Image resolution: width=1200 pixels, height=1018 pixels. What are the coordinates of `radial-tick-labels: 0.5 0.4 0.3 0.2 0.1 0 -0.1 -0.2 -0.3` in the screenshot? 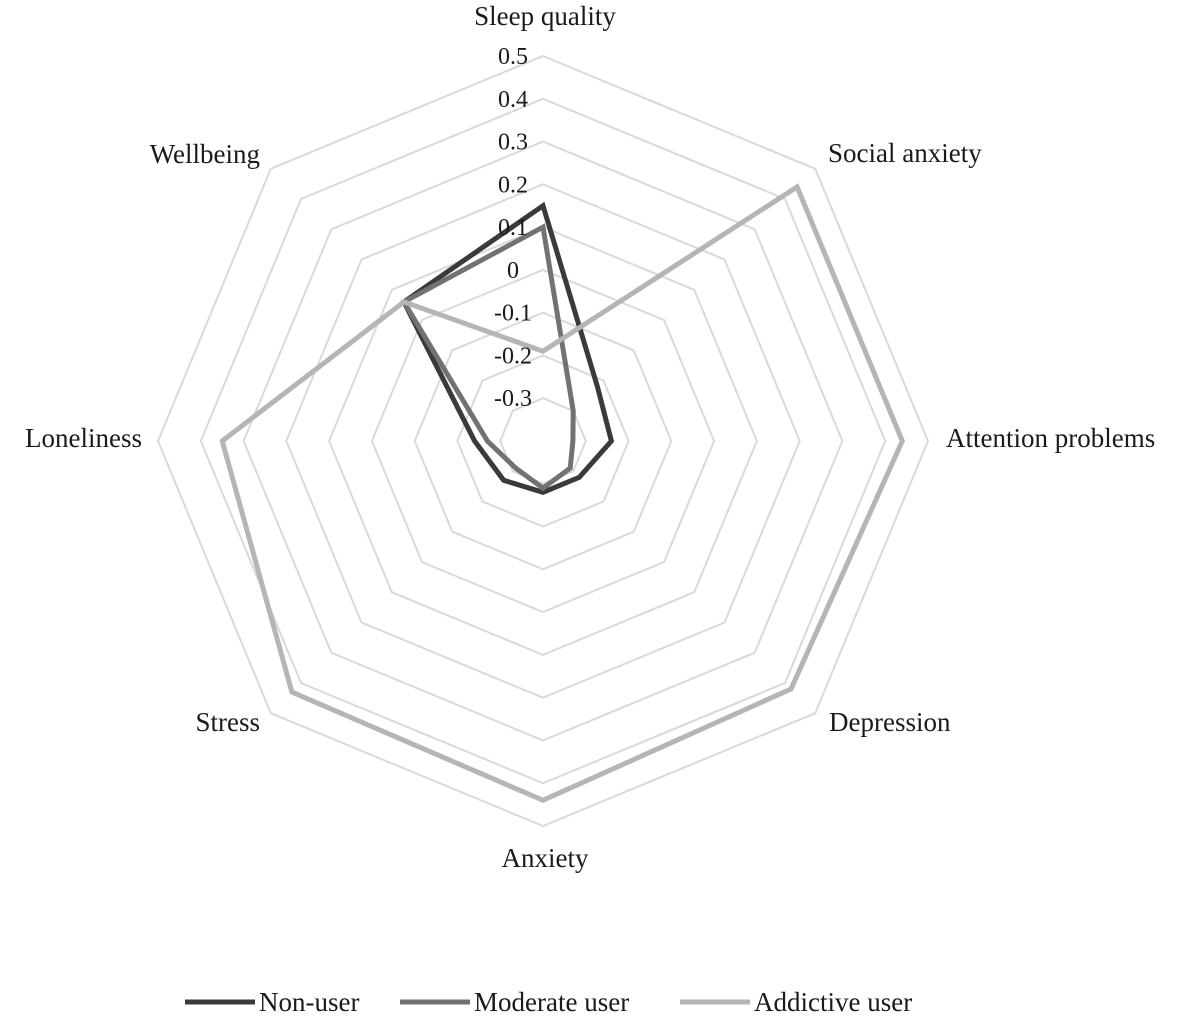 It's located at (513, 228).